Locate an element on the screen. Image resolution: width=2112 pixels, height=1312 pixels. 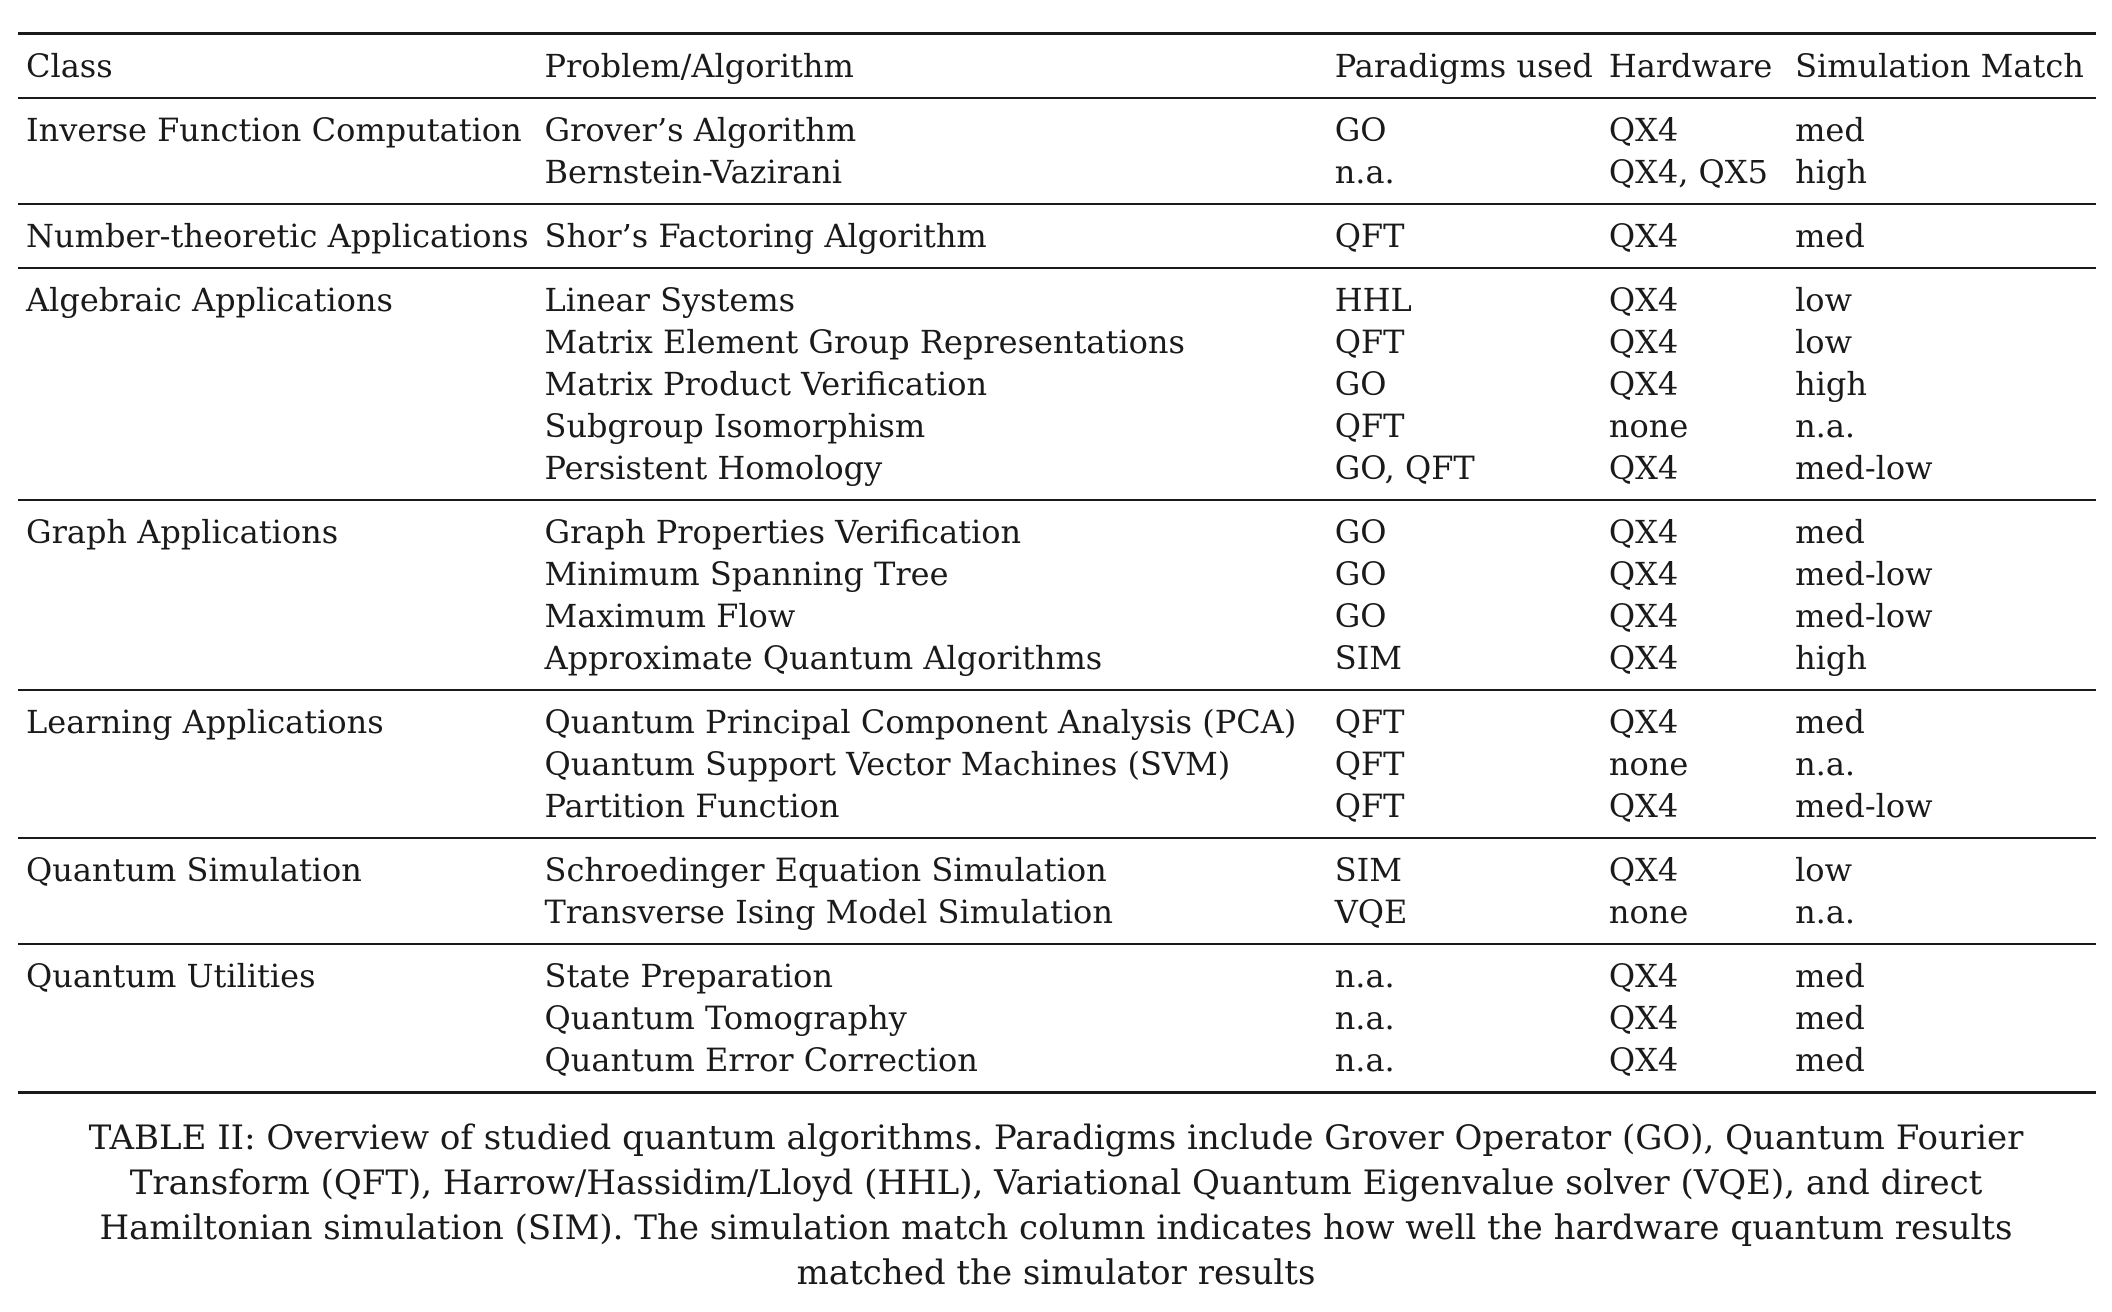
match-cell: high is located at coordinates (1831, 172).